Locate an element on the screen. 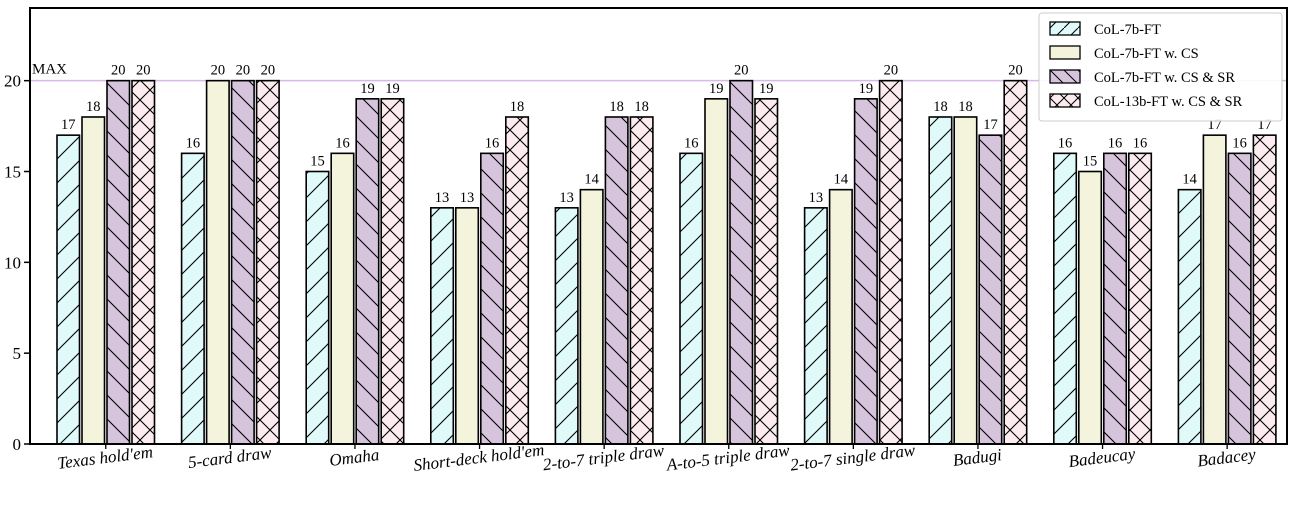  value-label-2-to-7-triple-draw-col-7b-ft-w-cs: 14 is located at coordinates (591, 180).